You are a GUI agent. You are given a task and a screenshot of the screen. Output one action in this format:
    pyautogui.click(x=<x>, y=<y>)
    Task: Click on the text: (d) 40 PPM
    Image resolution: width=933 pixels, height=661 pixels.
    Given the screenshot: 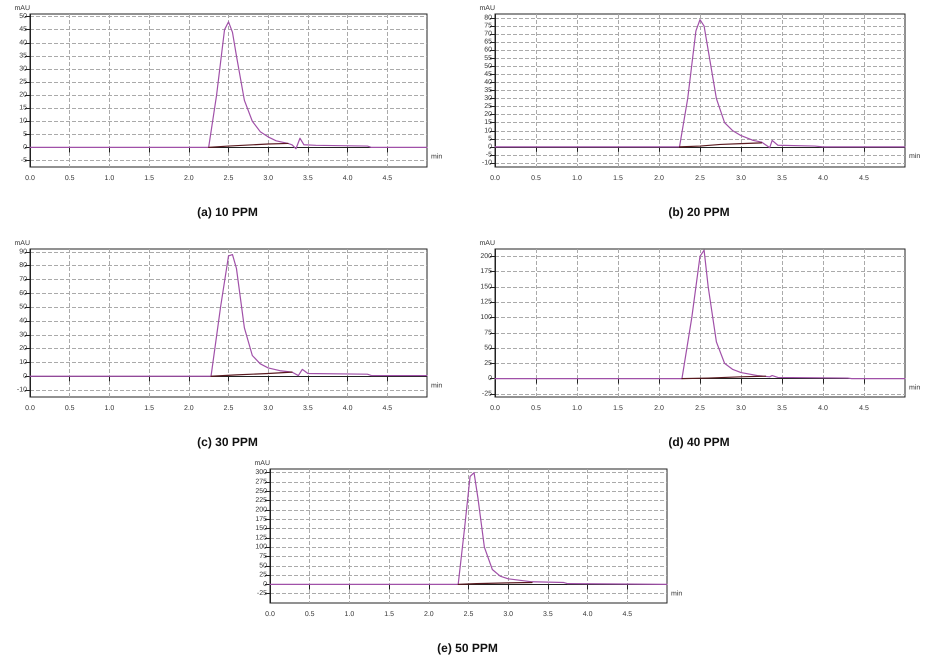 What is the action you would take?
    pyautogui.click(x=699, y=442)
    